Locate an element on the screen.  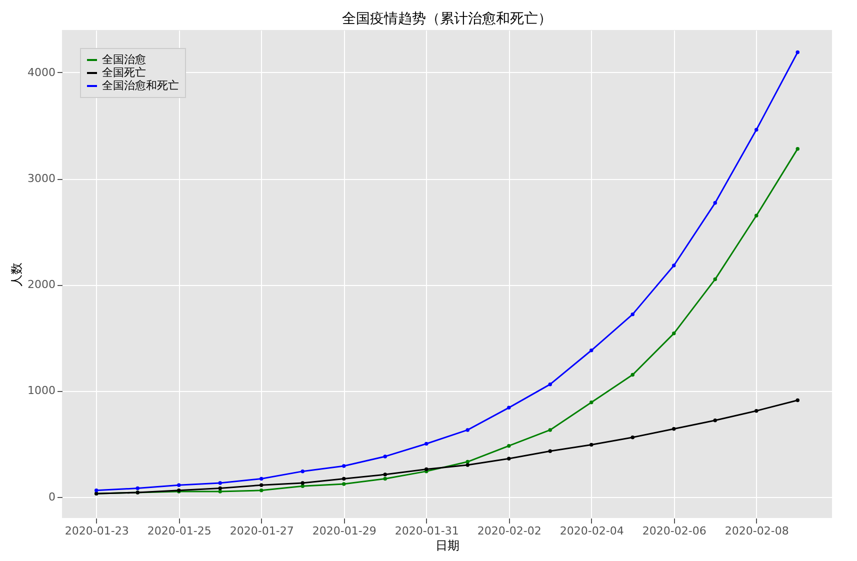
x-axis-title: 日期 is located at coordinates (448, 545).